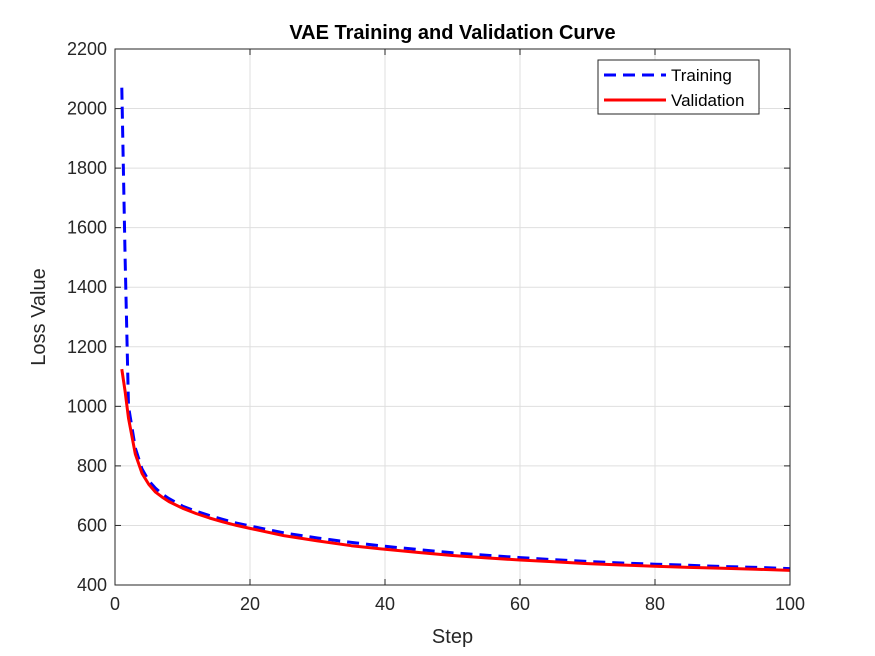  Describe the element at coordinates (701, 75) in the screenshot. I see `legend-entry-training: Training` at that location.